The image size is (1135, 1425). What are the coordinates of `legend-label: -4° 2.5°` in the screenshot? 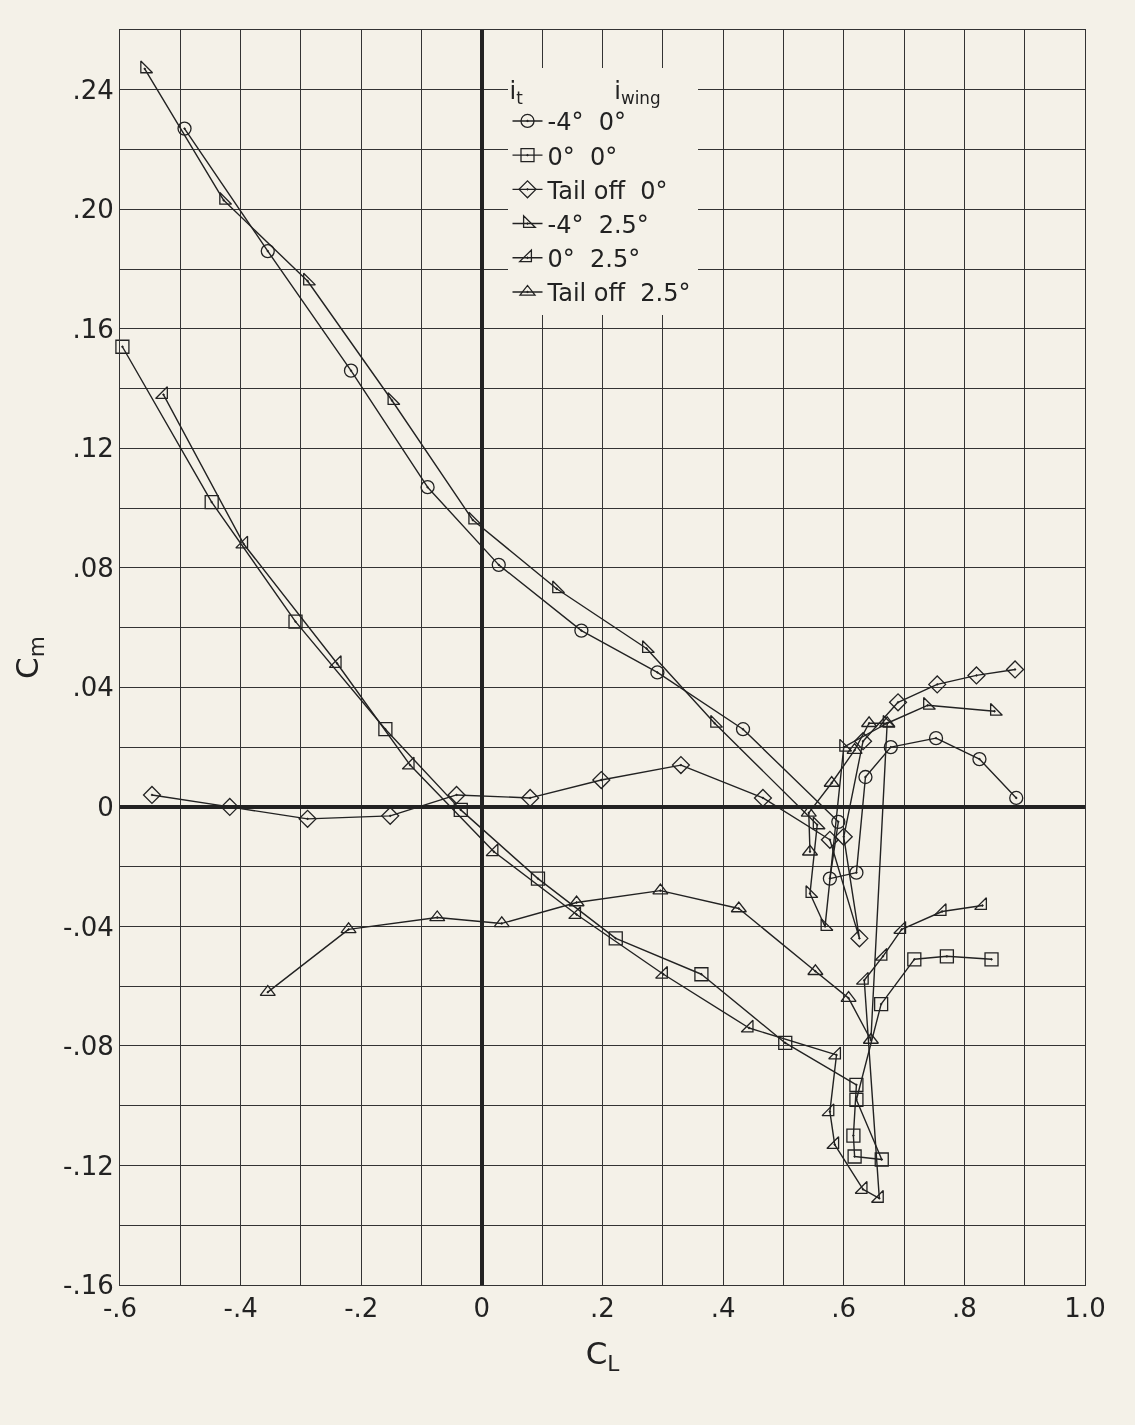 It's located at (598, 224).